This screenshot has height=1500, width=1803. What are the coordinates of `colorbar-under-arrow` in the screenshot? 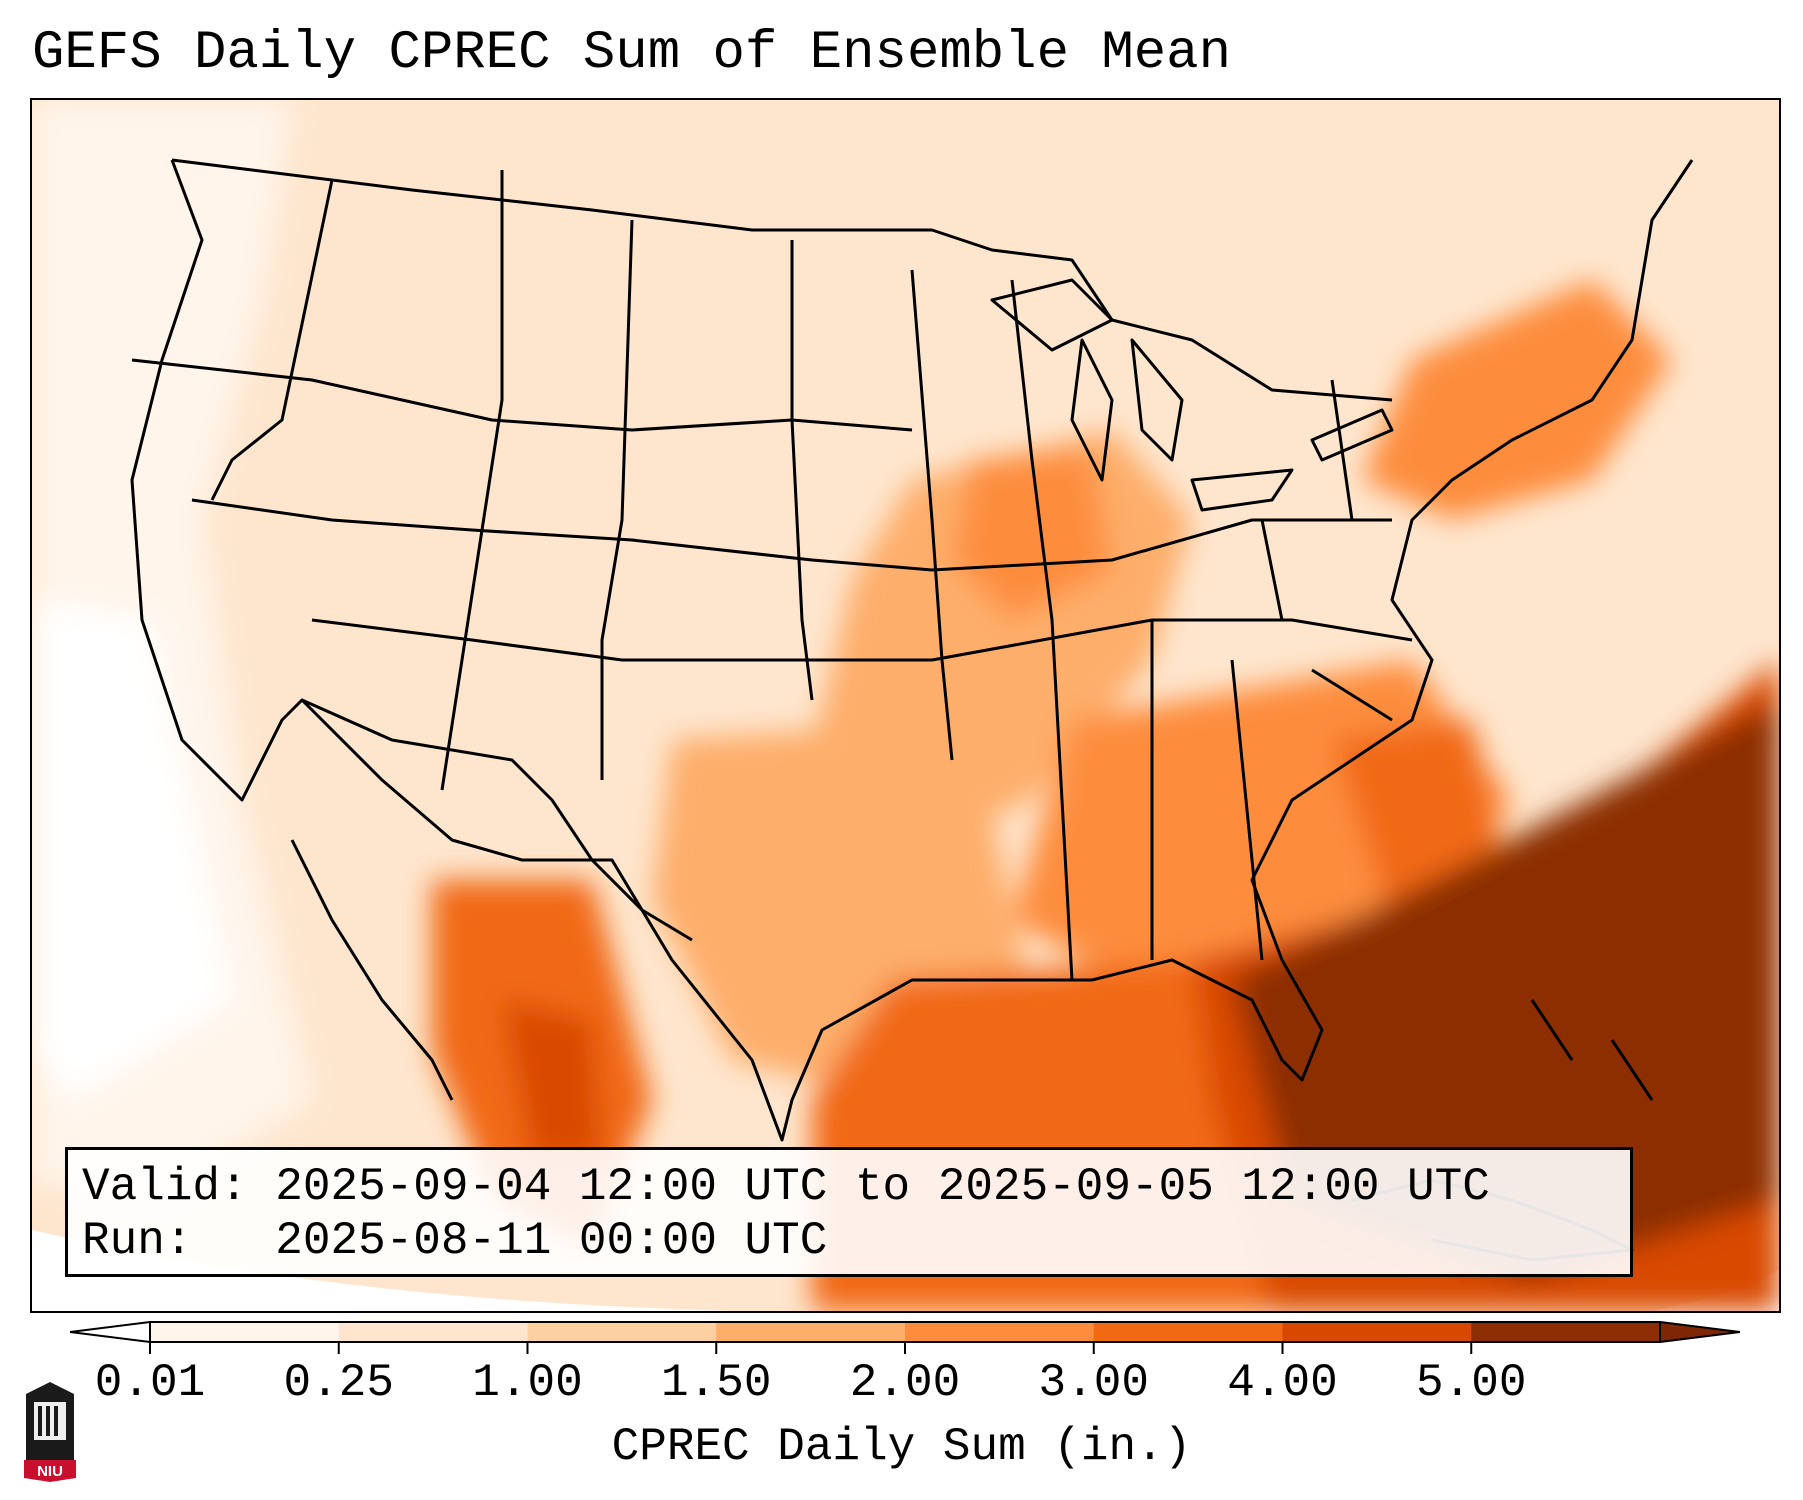 It's located at (110, 1332).